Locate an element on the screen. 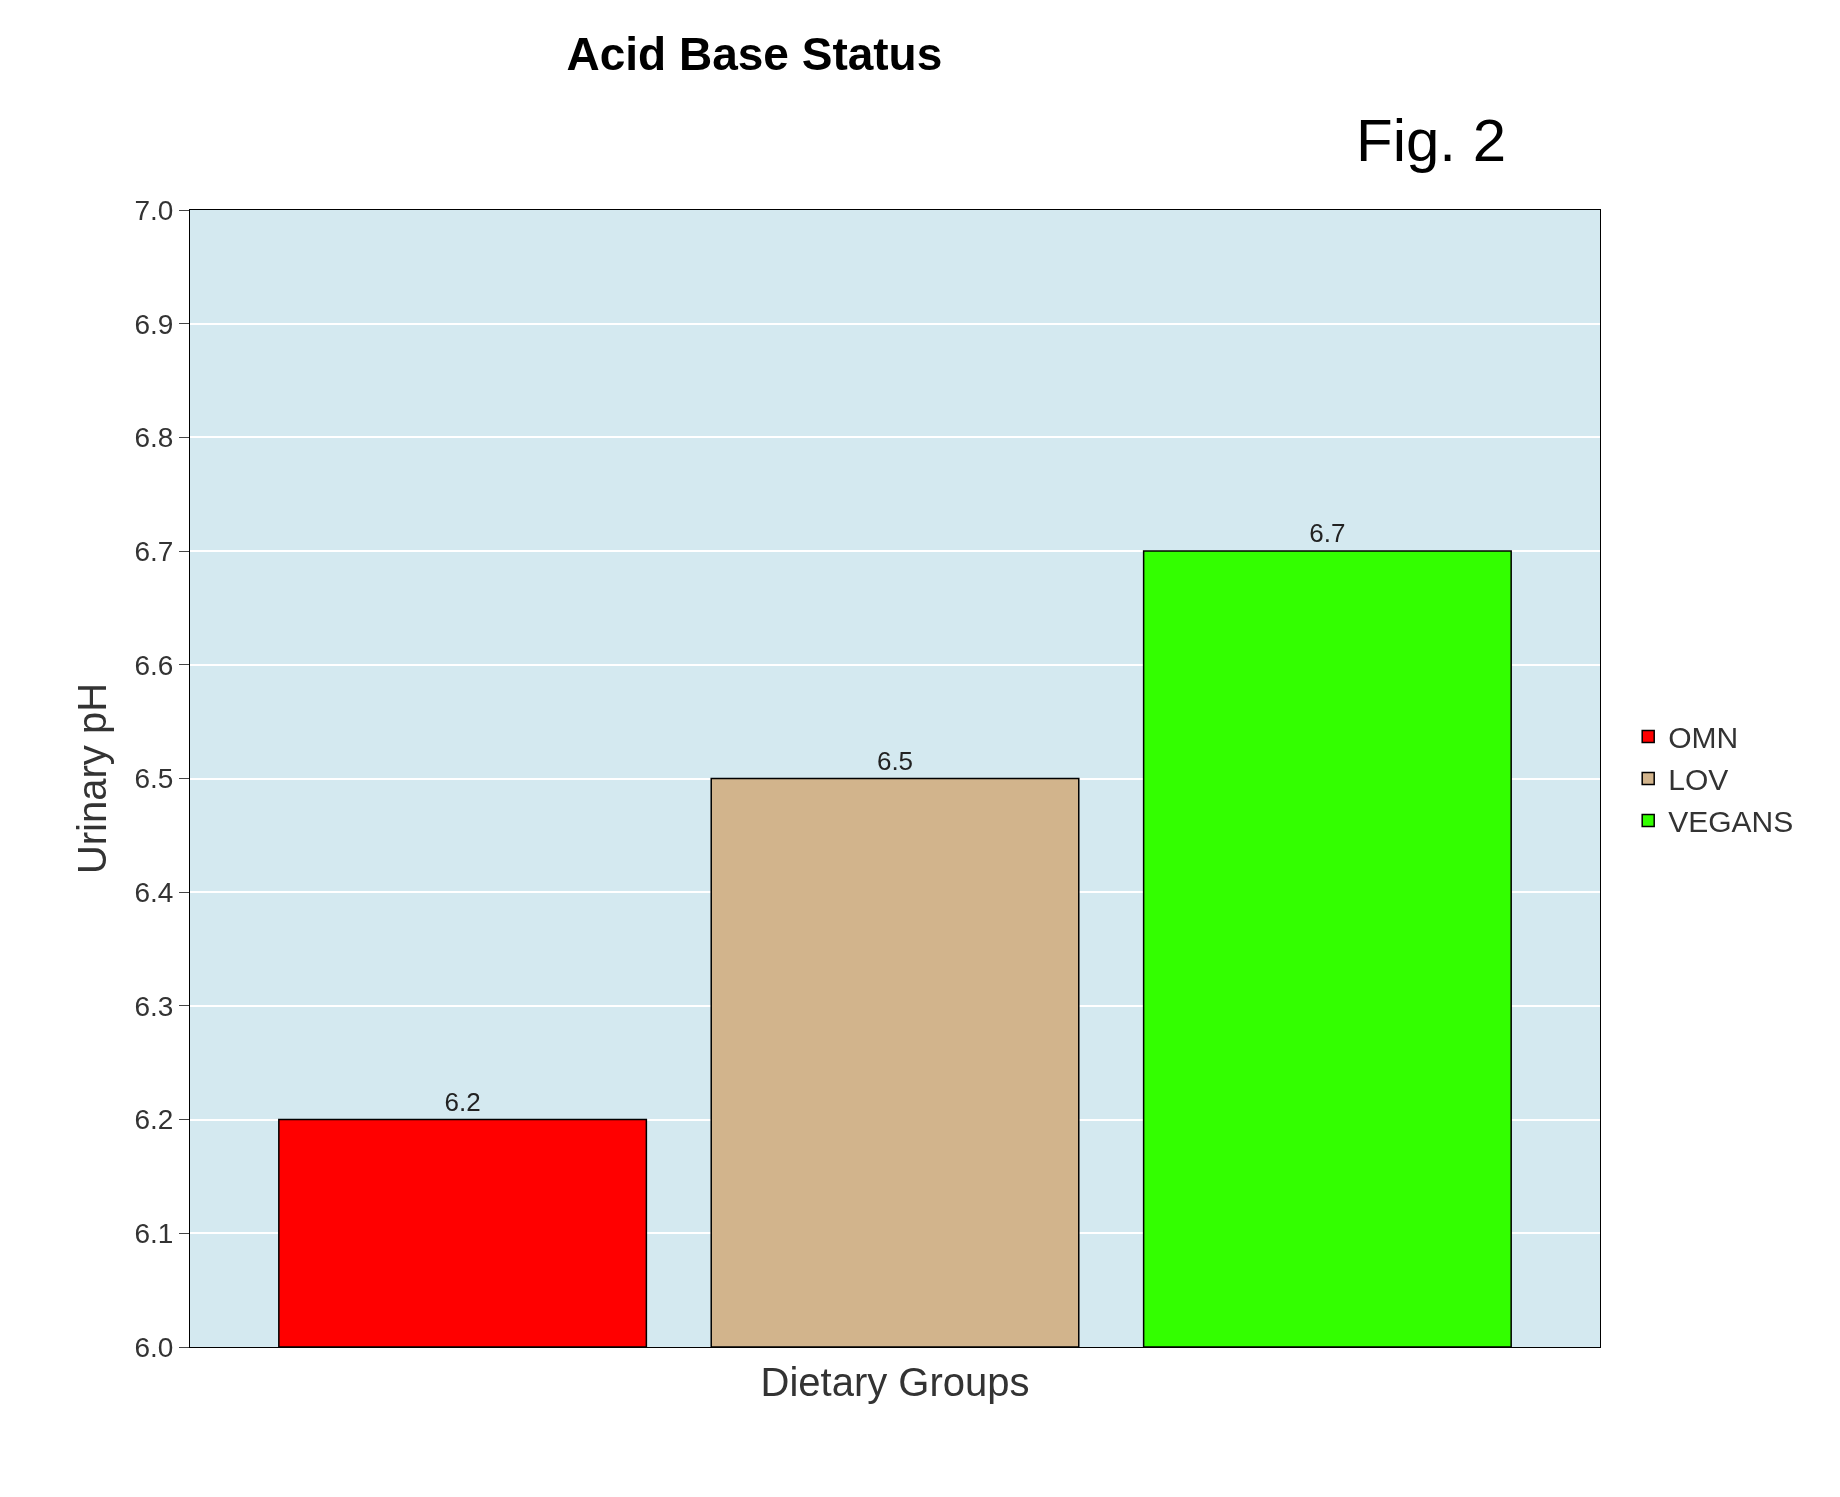 The height and width of the screenshot is (1497, 1840). y-axis-title: Urinary pH is located at coordinates (91, 778).